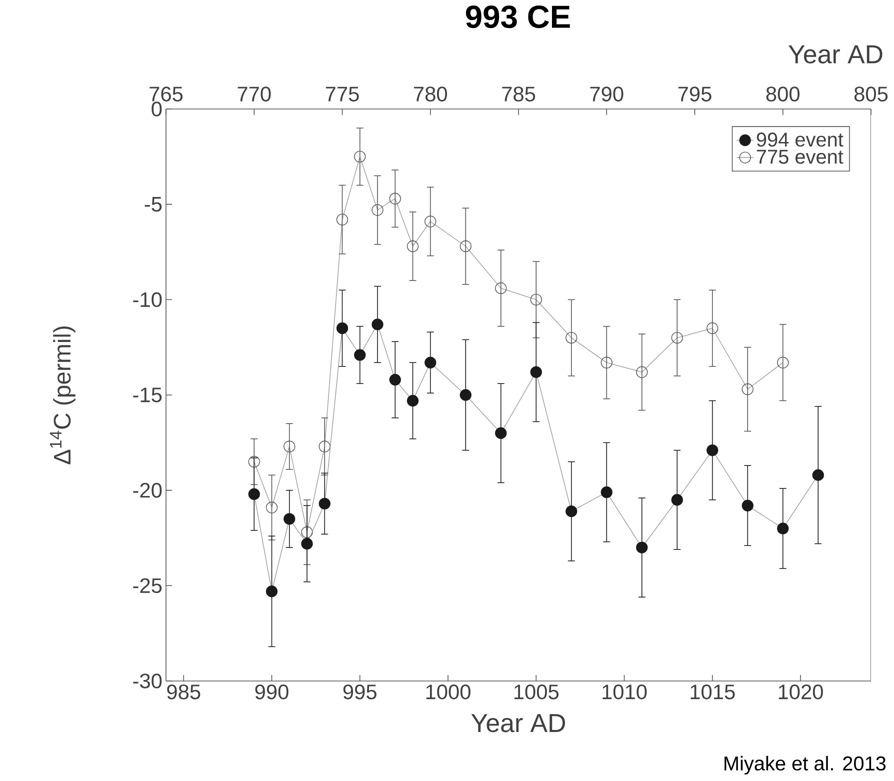 Image resolution: width=894 pixels, height=781 pixels. I want to click on x2-tick-label: 765, so click(166, 94).